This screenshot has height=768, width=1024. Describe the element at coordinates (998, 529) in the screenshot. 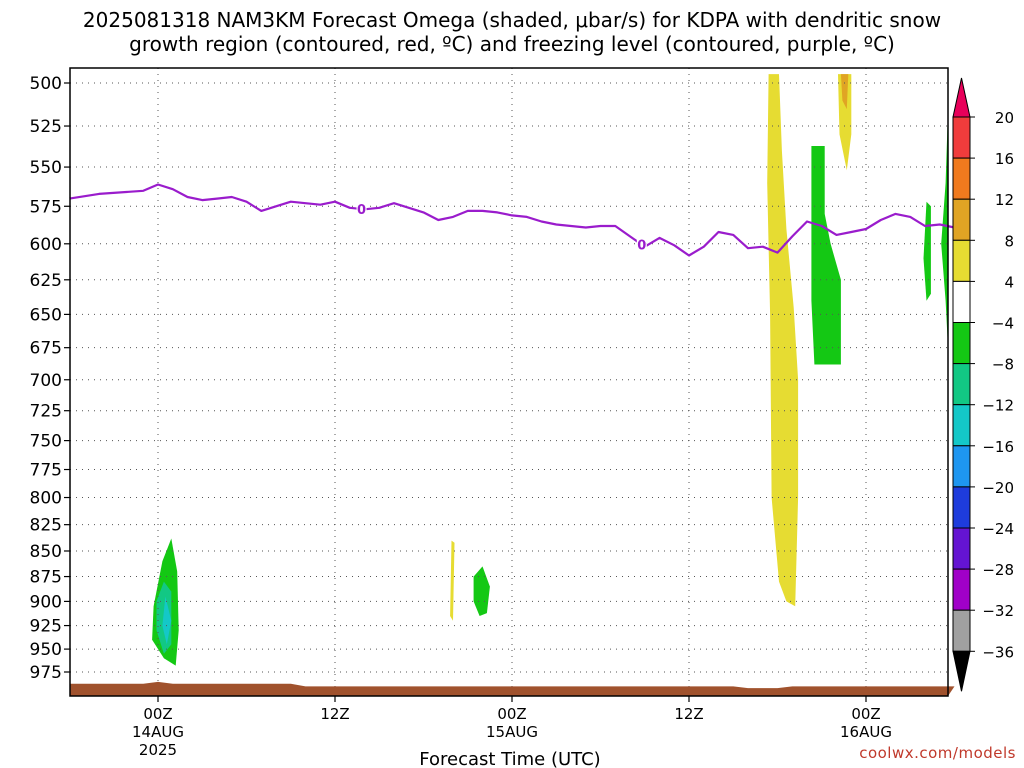

I see `colorbar-label-10: −24` at that location.